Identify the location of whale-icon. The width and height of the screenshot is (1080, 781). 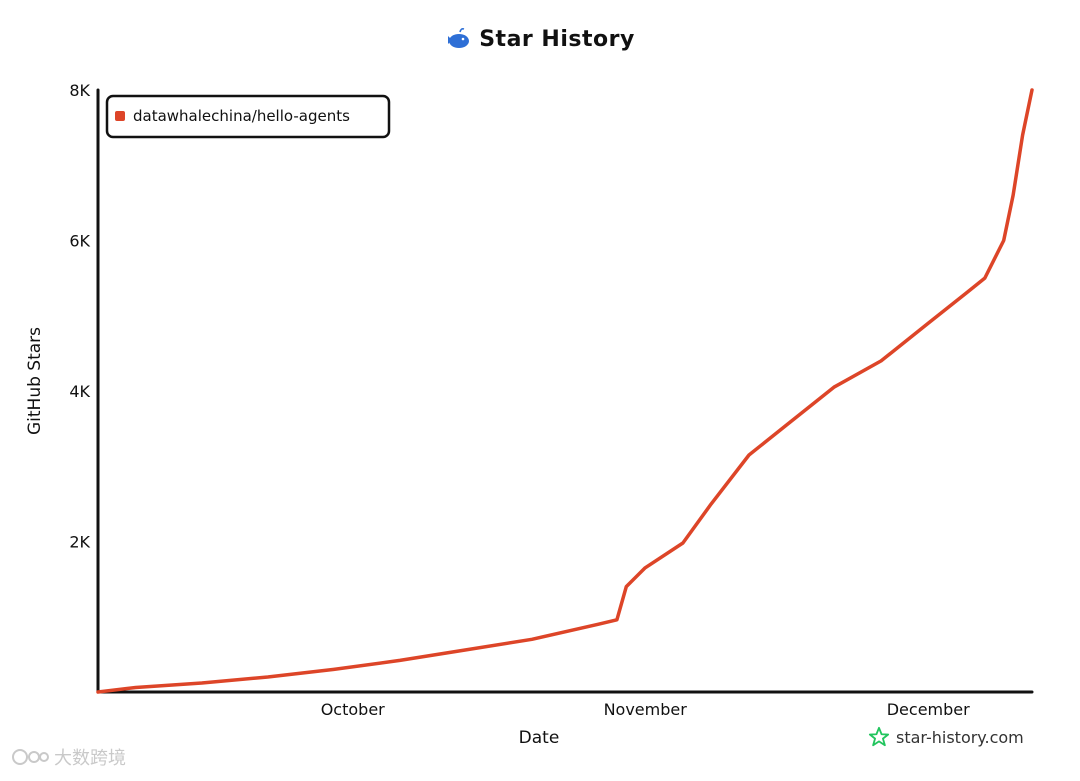
(459, 38).